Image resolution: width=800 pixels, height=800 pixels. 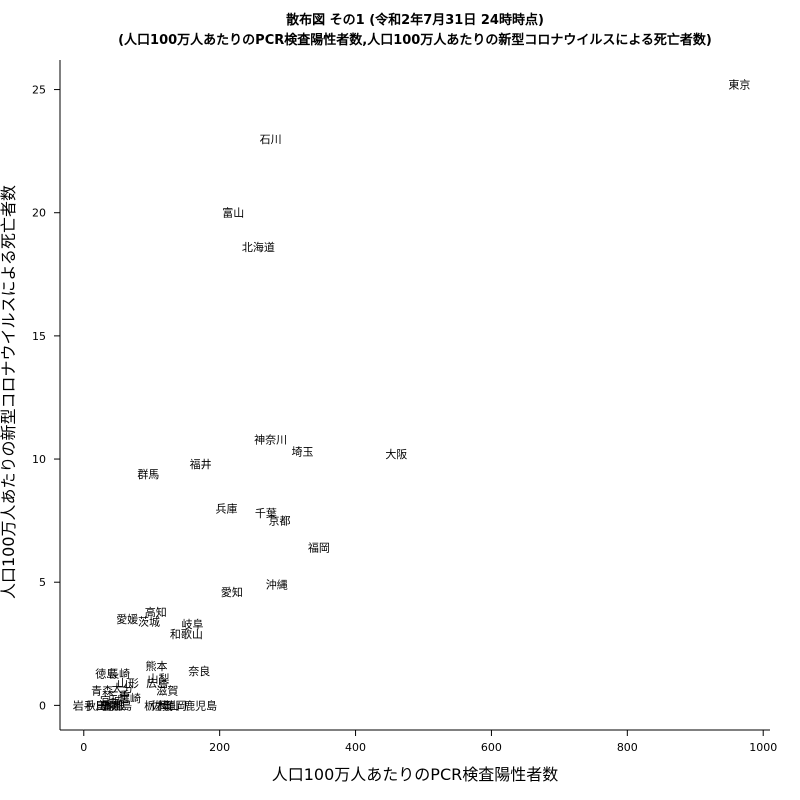 What do you see at coordinates (396, 454) in the screenshot?
I see `point-label: 大阪` at bounding box center [396, 454].